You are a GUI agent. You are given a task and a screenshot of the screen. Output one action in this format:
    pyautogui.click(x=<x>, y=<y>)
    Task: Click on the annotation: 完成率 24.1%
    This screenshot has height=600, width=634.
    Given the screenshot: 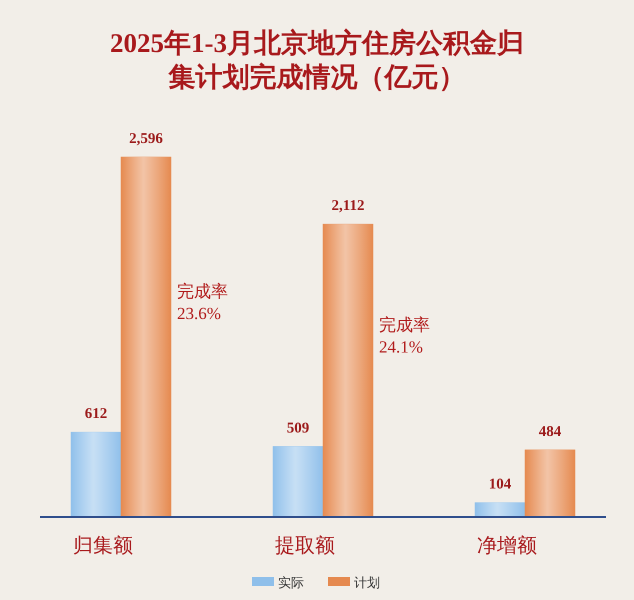 What is the action you would take?
    pyautogui.click(x=404, y=336)
    